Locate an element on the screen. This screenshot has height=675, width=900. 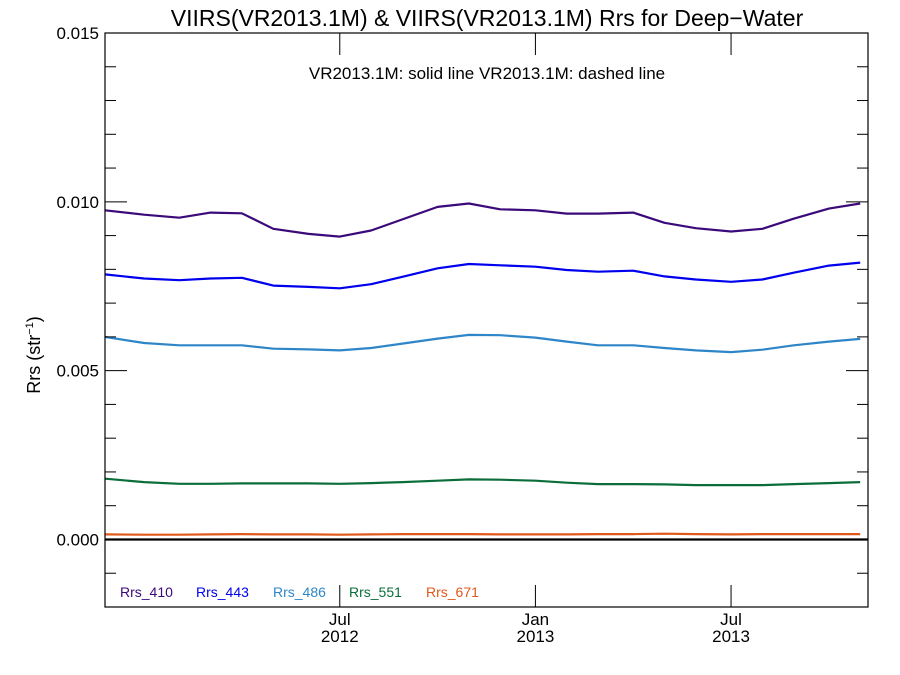
y-tick-label: 0.000 is located at coordinates (77, 539).